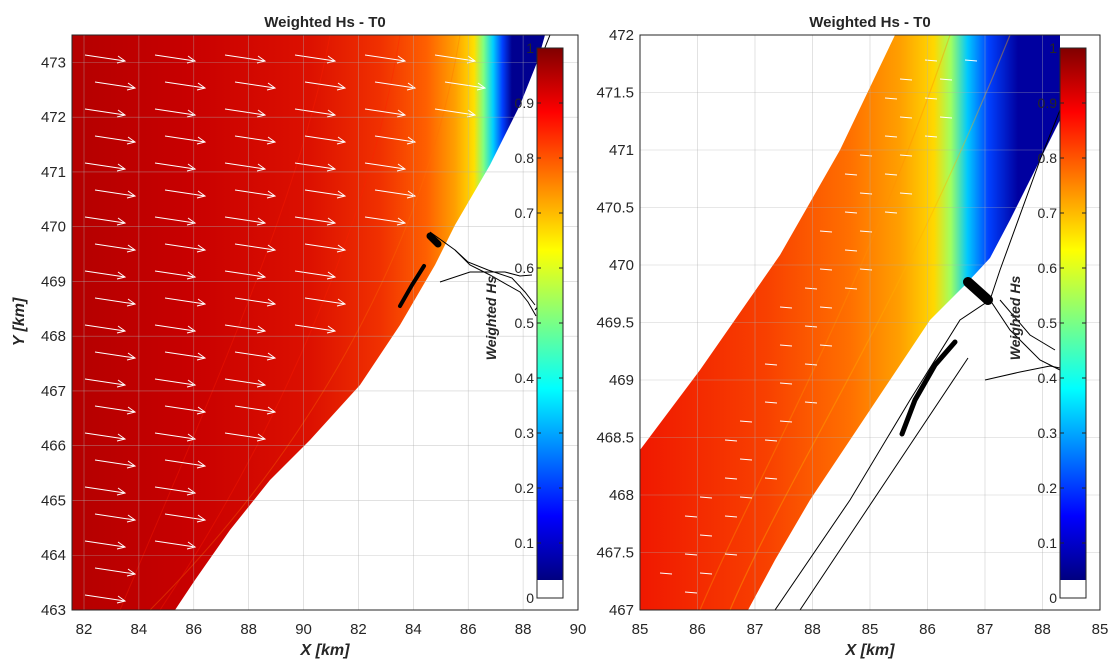  Describe the element at coordinates (53, 281) in the screenshot. I see `left-y-tick-label: 469` at that location.